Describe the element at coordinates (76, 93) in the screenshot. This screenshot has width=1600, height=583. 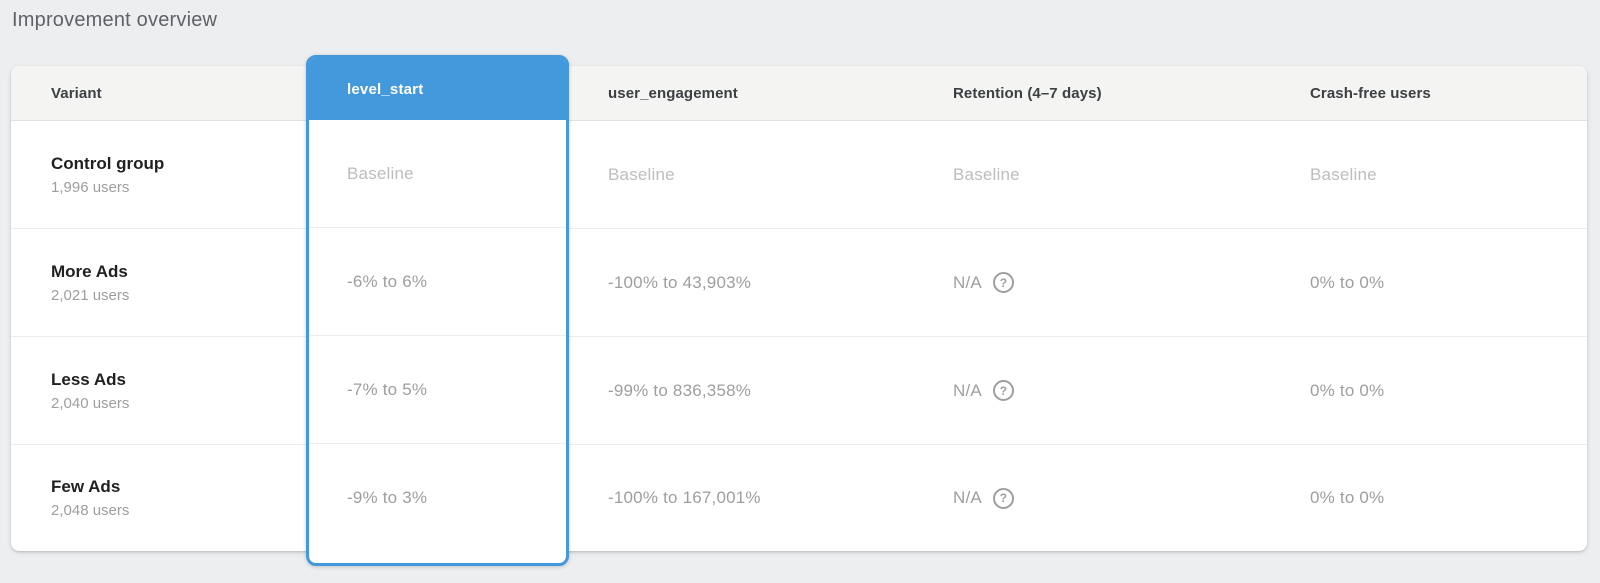
I see `column-header-variant: Variant` at that location.